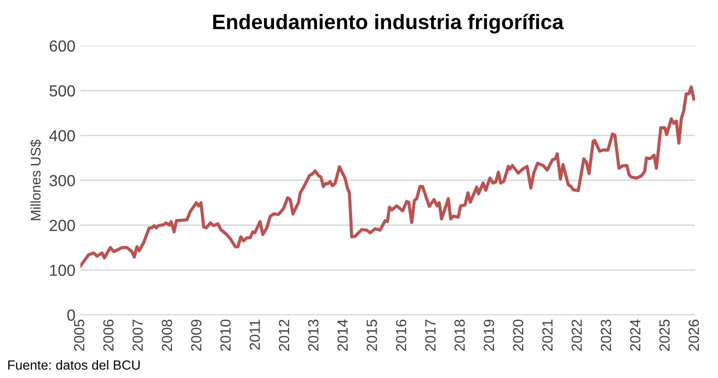 This screenshot has width=718, height=378. I want to click on x-tick-label: 2010, so click(225, 335).